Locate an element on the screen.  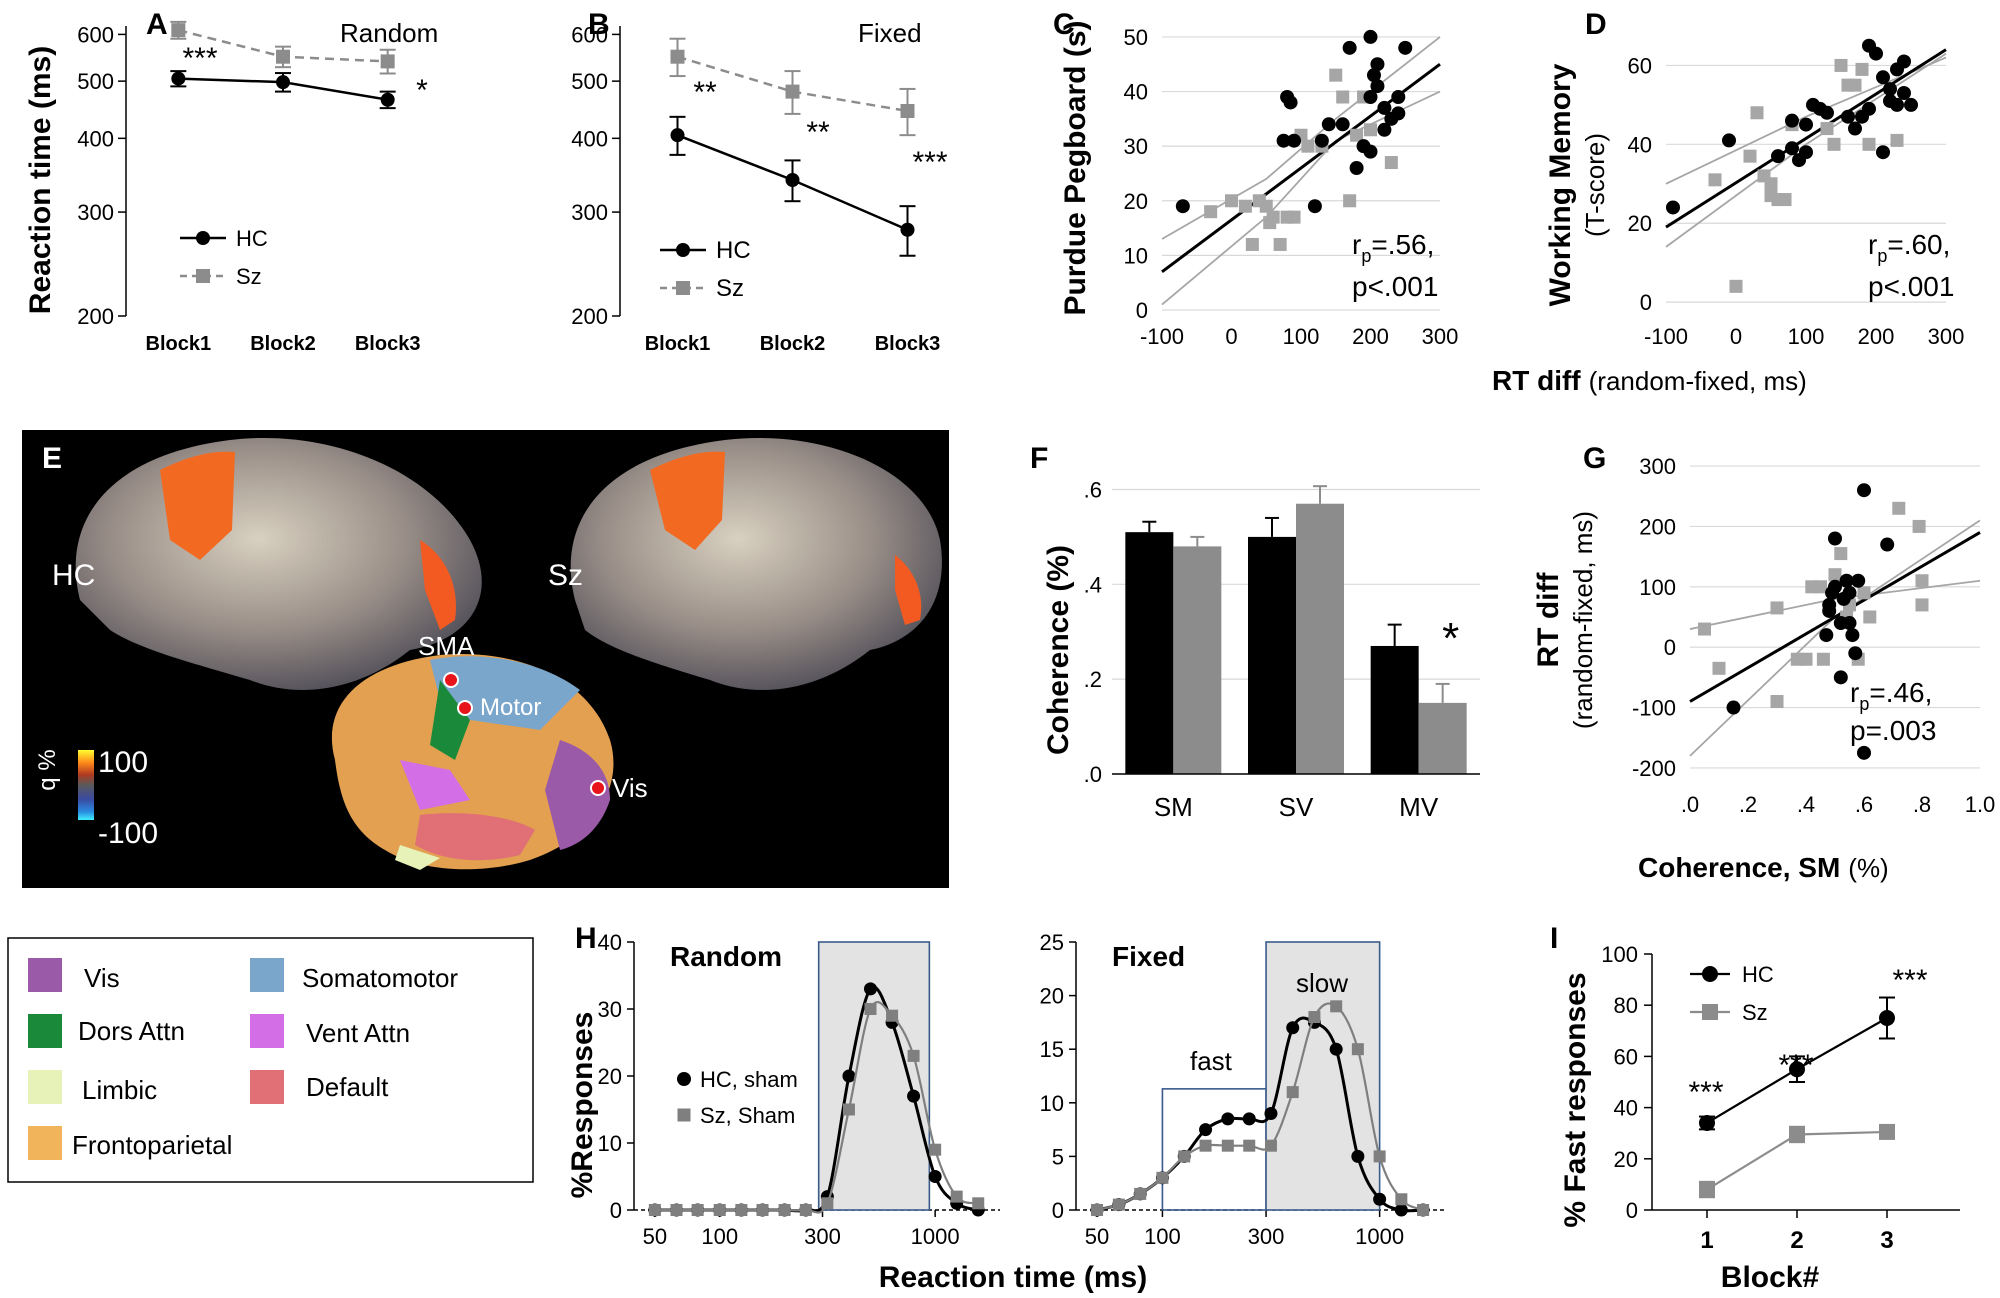
legend-label-dors-attn: Dors Attn is located at coordinates (131, 1031).